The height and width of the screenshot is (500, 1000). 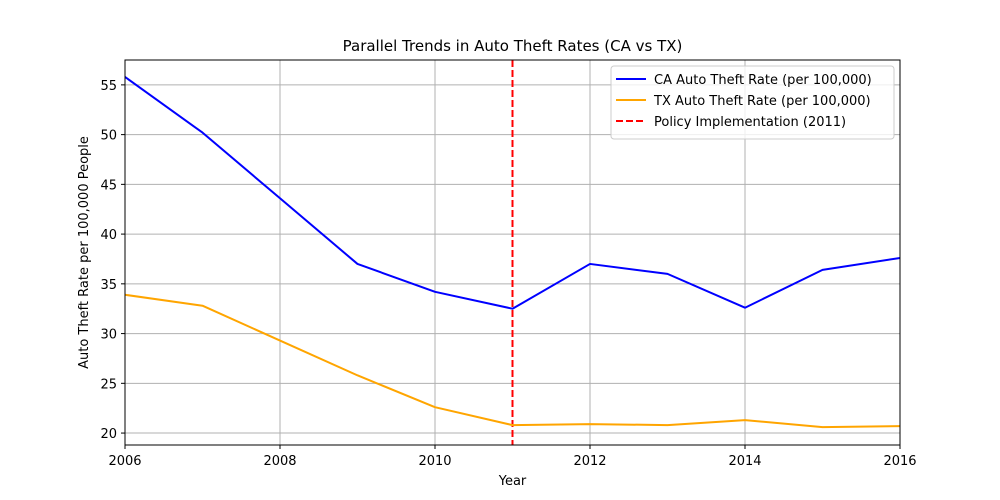 What do you see at coordinates (124, 461) in the screenshot?
I see `x-tick-label: 2006` at bounding box center [124, 461].